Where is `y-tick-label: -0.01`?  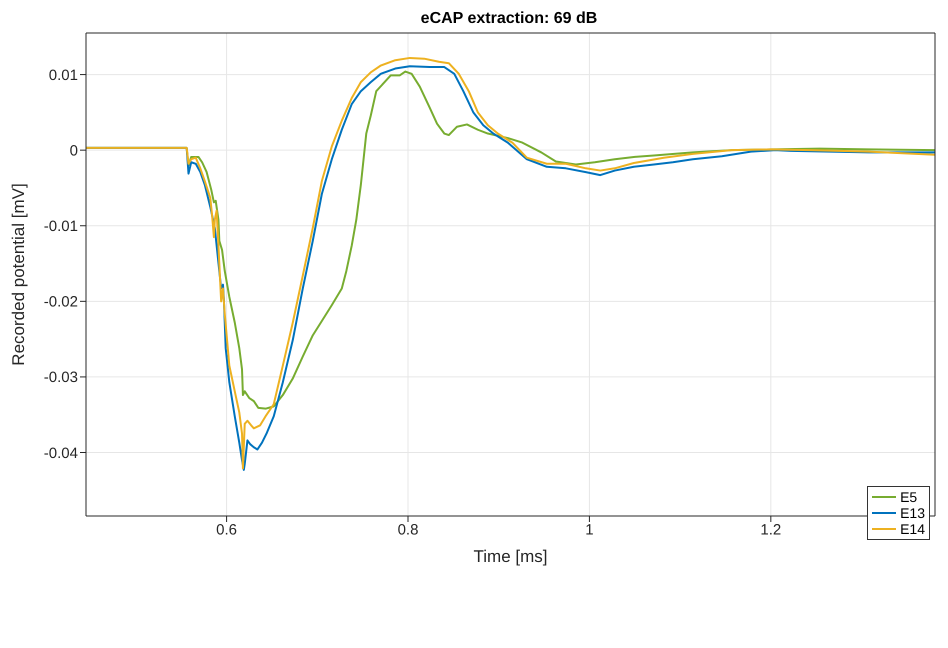
y-tick-label: -0.01 is located at coordinates (61, 227).